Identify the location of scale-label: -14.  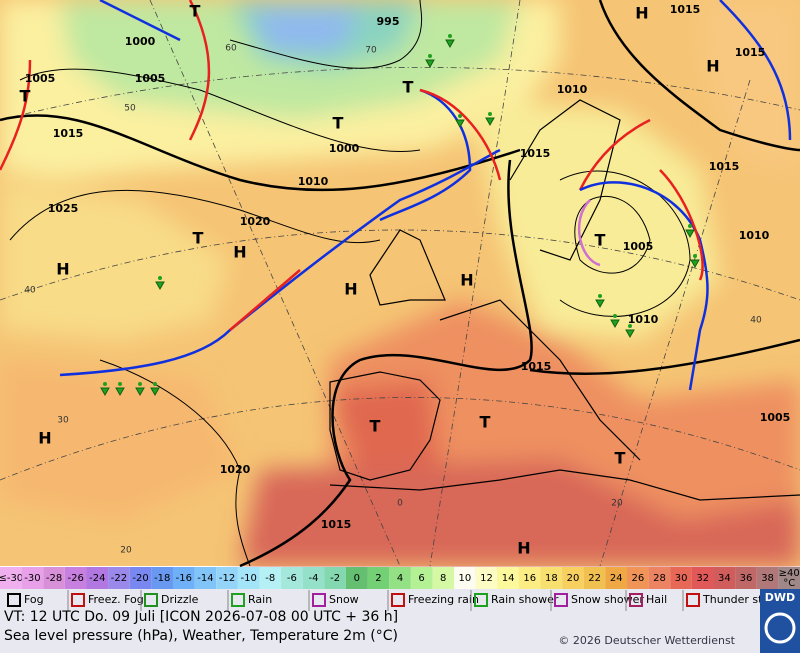
(205, 578).